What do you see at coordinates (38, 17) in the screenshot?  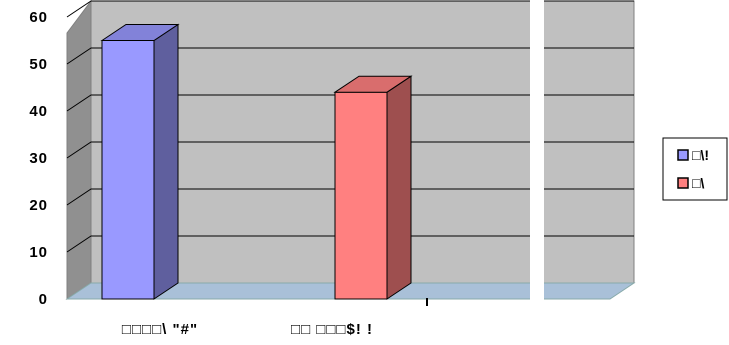 I see `y-tick-label: 60` at bounding box center [38, 17].